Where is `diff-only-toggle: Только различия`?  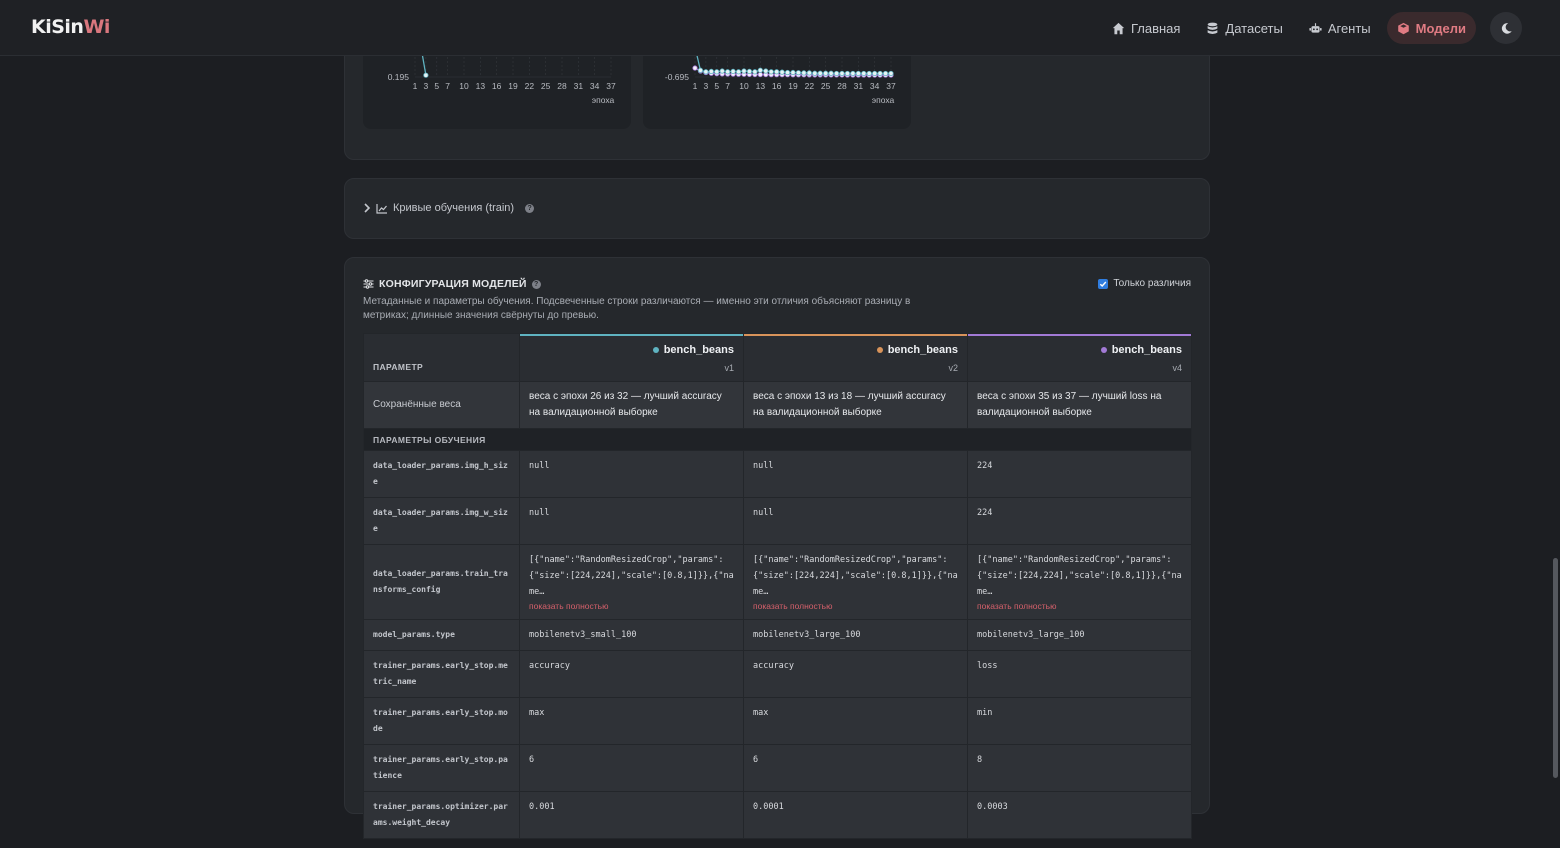
diff-only-toggle: Только различия is located at coordinates (1144, 283).